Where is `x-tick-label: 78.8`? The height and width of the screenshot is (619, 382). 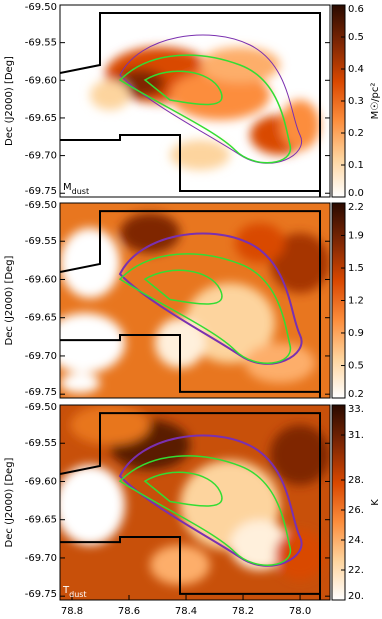 x-tick-label: 78.8 is located at coordinates (72, 611).